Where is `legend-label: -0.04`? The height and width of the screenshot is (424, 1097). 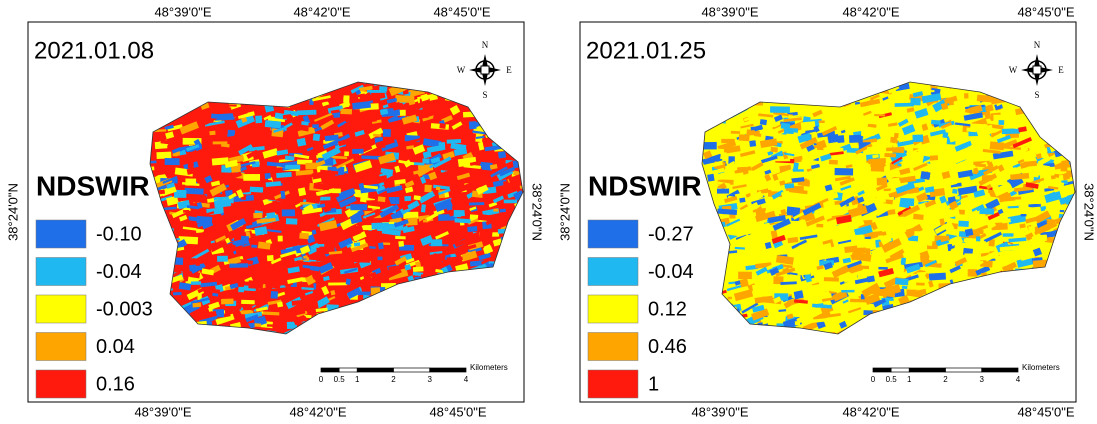
legend-label: -0.04 is located at coordinates (671, 272).